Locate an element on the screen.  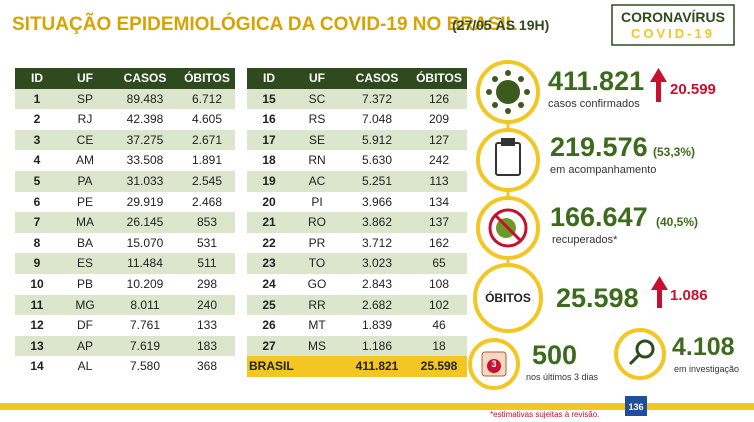
table-cell: 183 is located at coordinates (207, 345).